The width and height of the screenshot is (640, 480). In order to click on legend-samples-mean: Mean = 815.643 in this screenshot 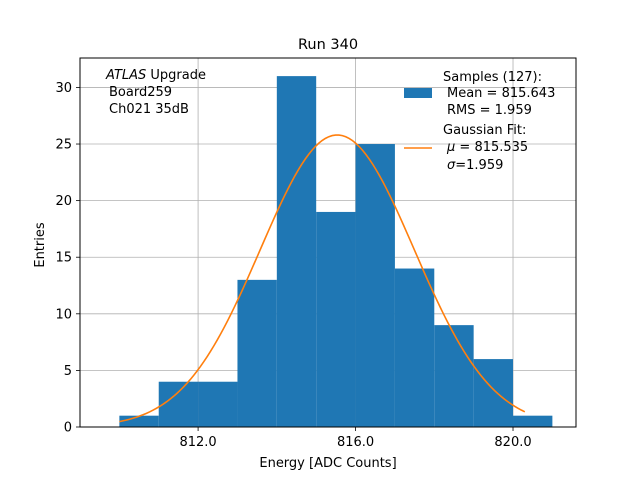, I will do `click(501, 93)`.